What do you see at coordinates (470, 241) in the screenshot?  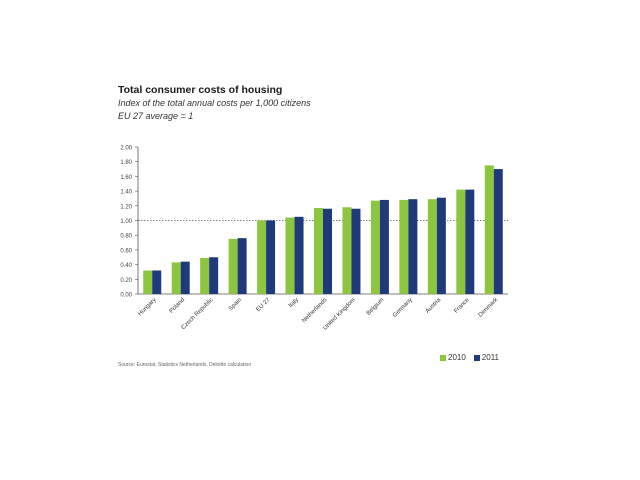 I see `bar-2011-france` at bounding box center [470, 241].